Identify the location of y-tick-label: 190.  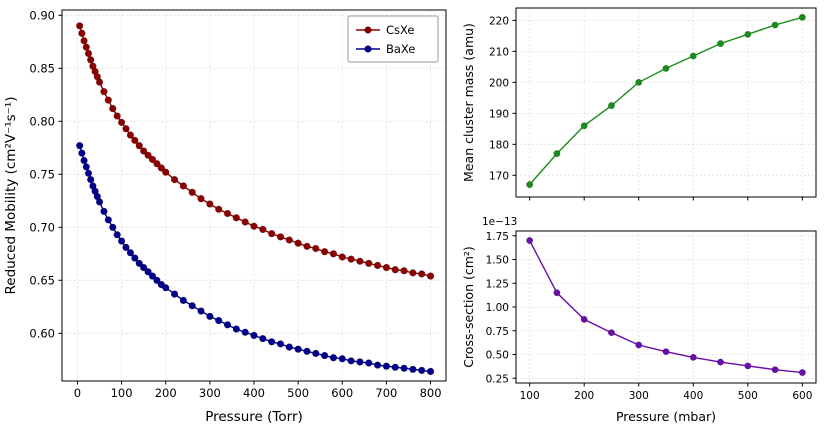
(499, 114).